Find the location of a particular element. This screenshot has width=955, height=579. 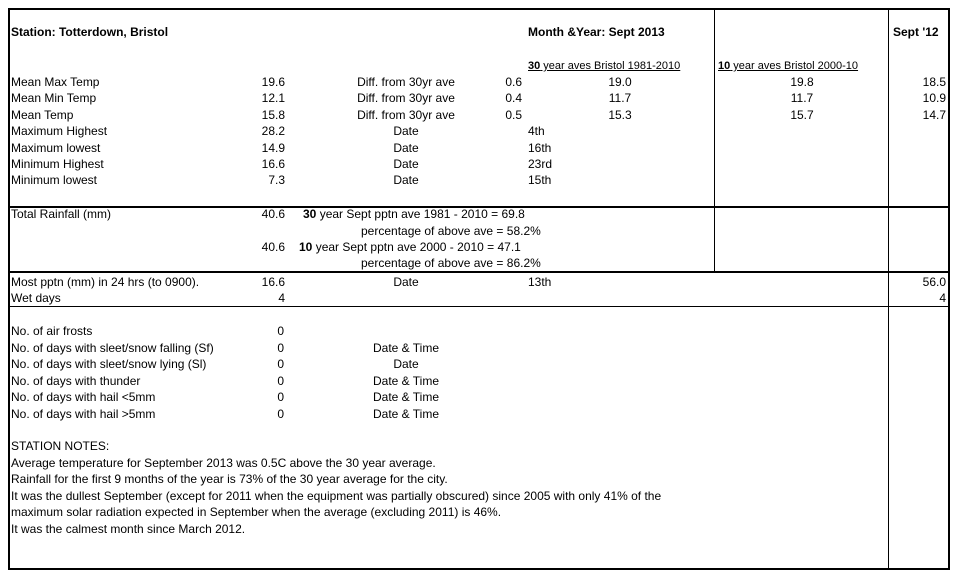

divider-ave10-left is located at coordinates (714, 107).